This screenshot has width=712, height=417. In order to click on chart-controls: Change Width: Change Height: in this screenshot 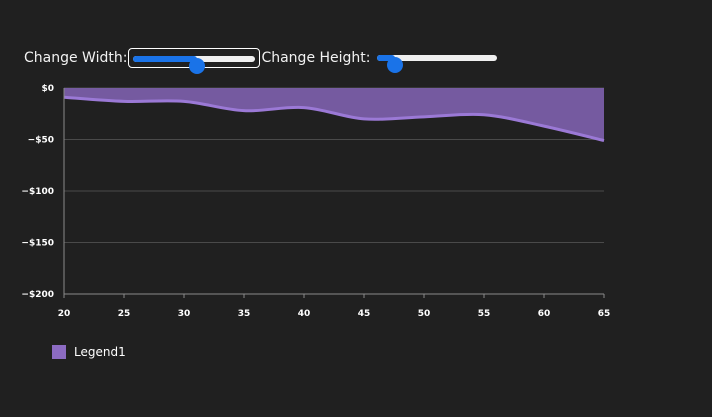, I will do `click(262, 60)`.